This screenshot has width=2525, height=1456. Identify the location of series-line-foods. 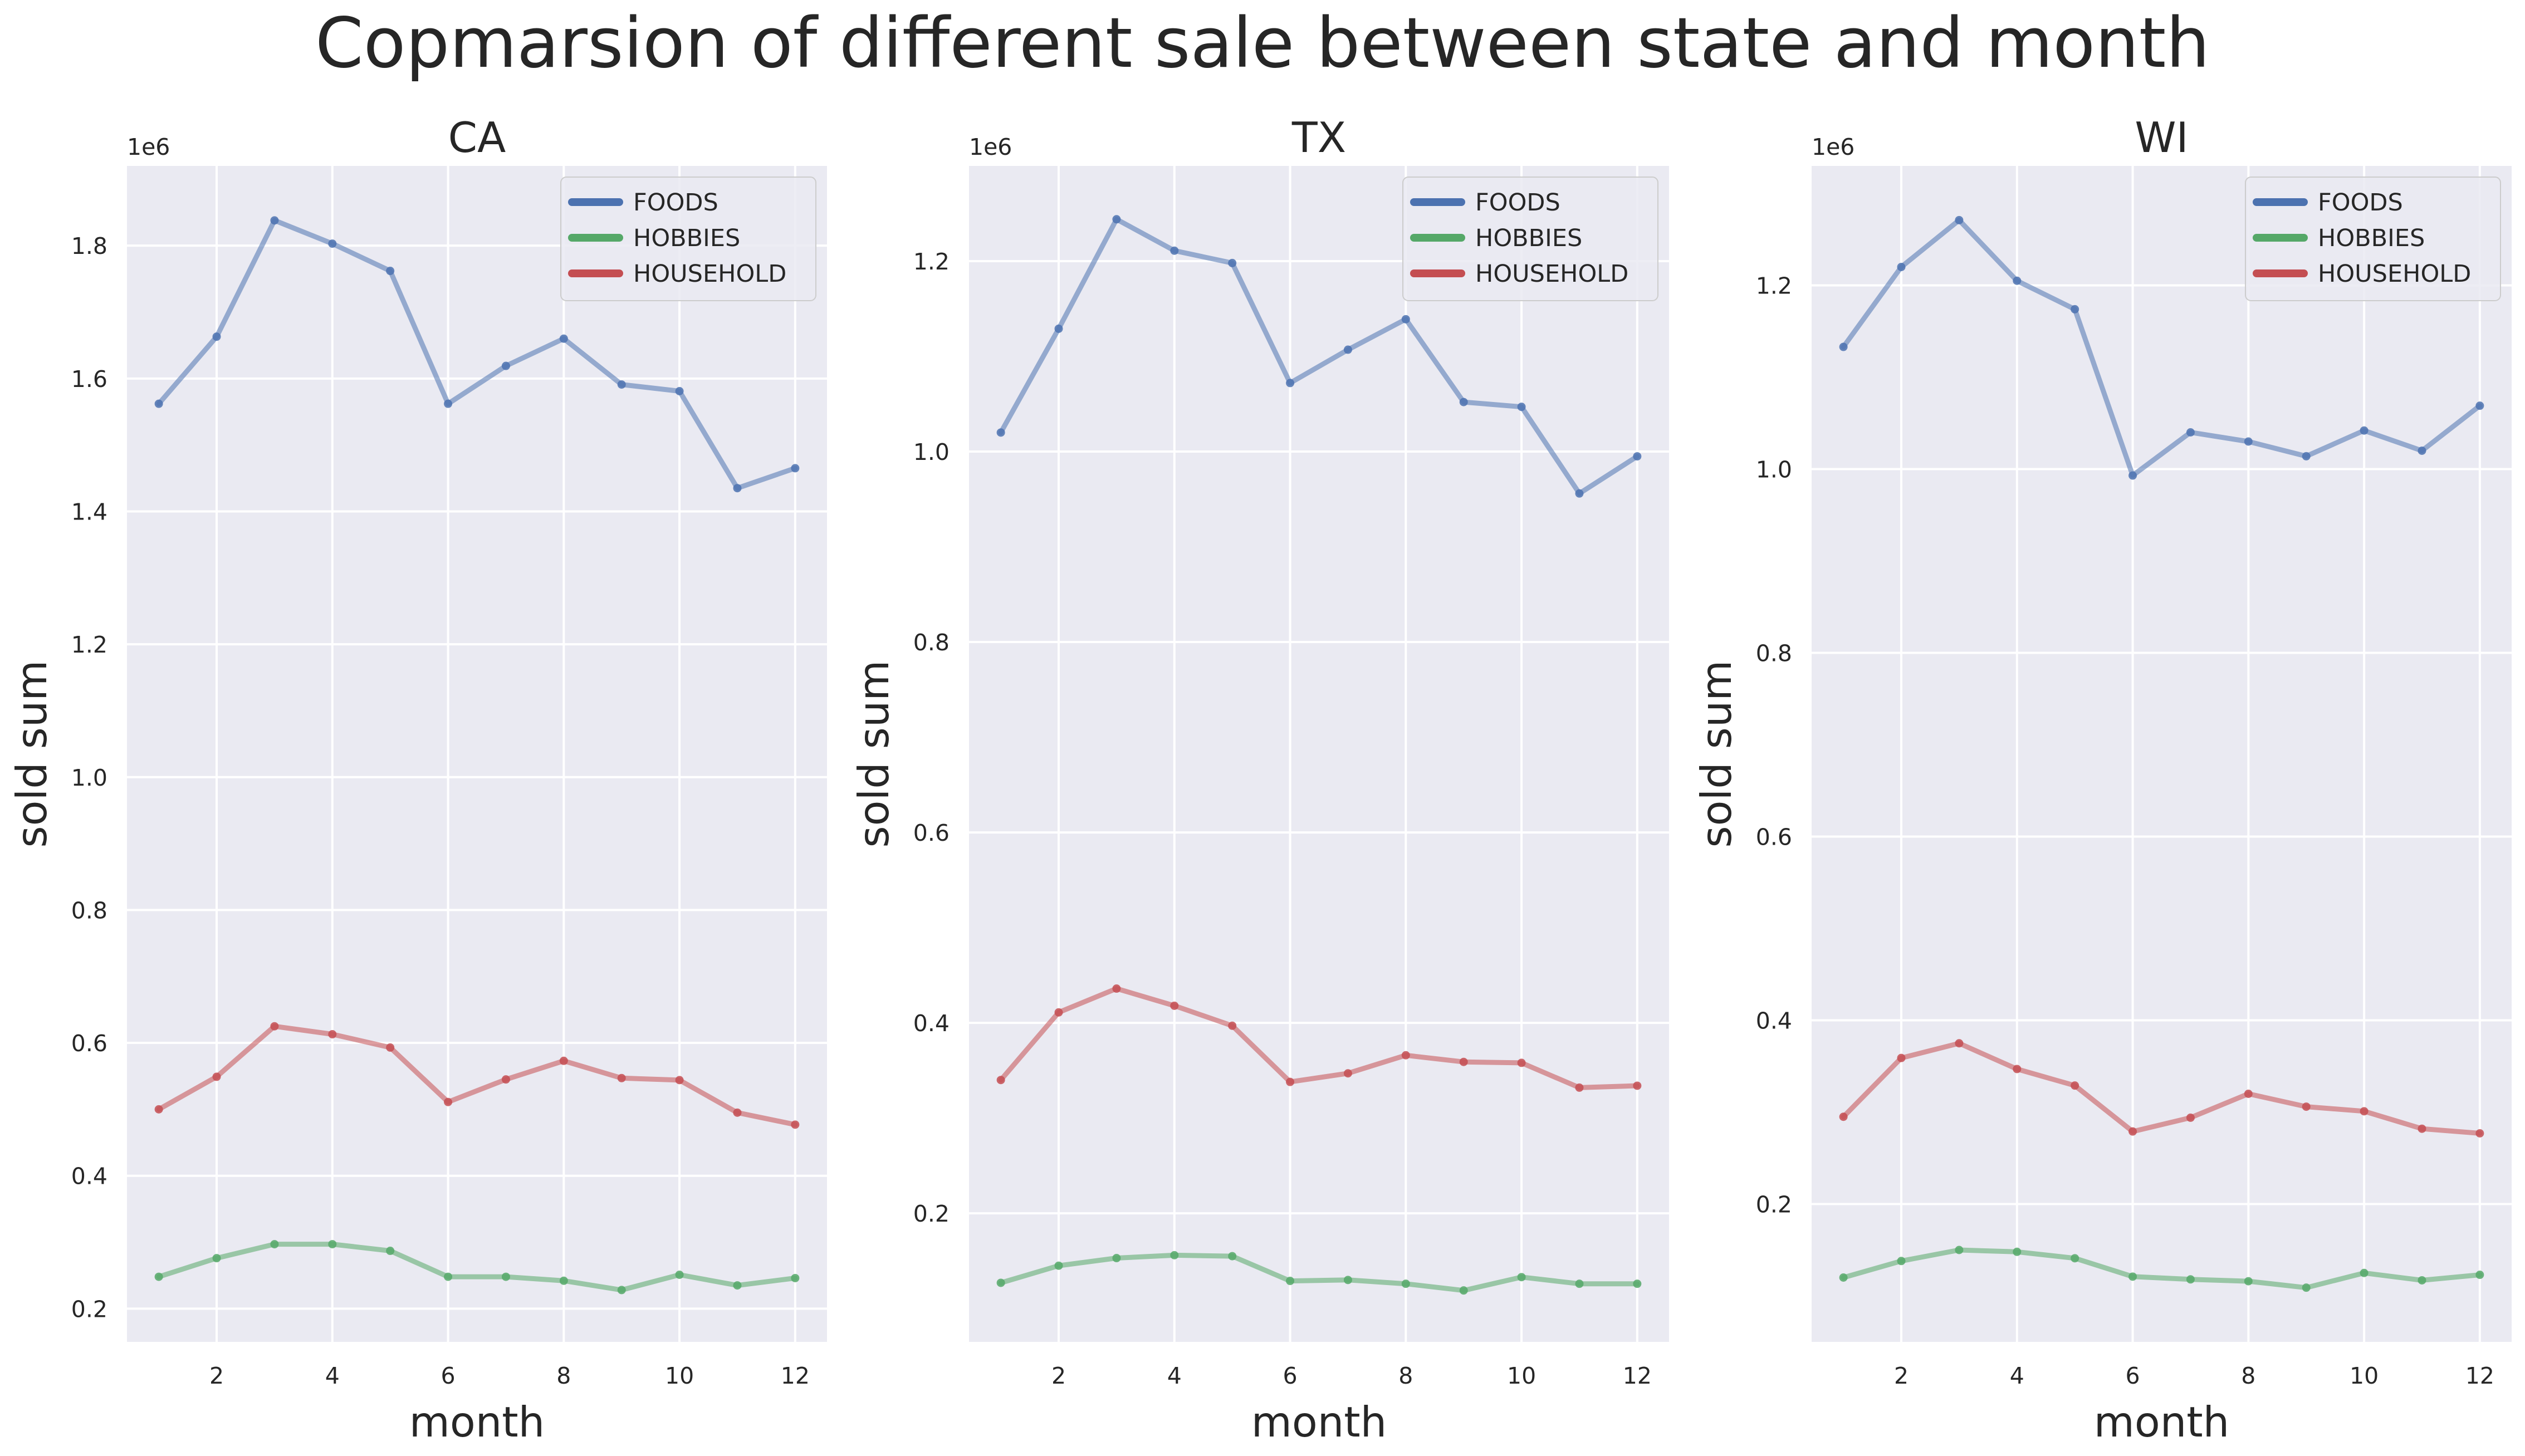
(1319, 356).